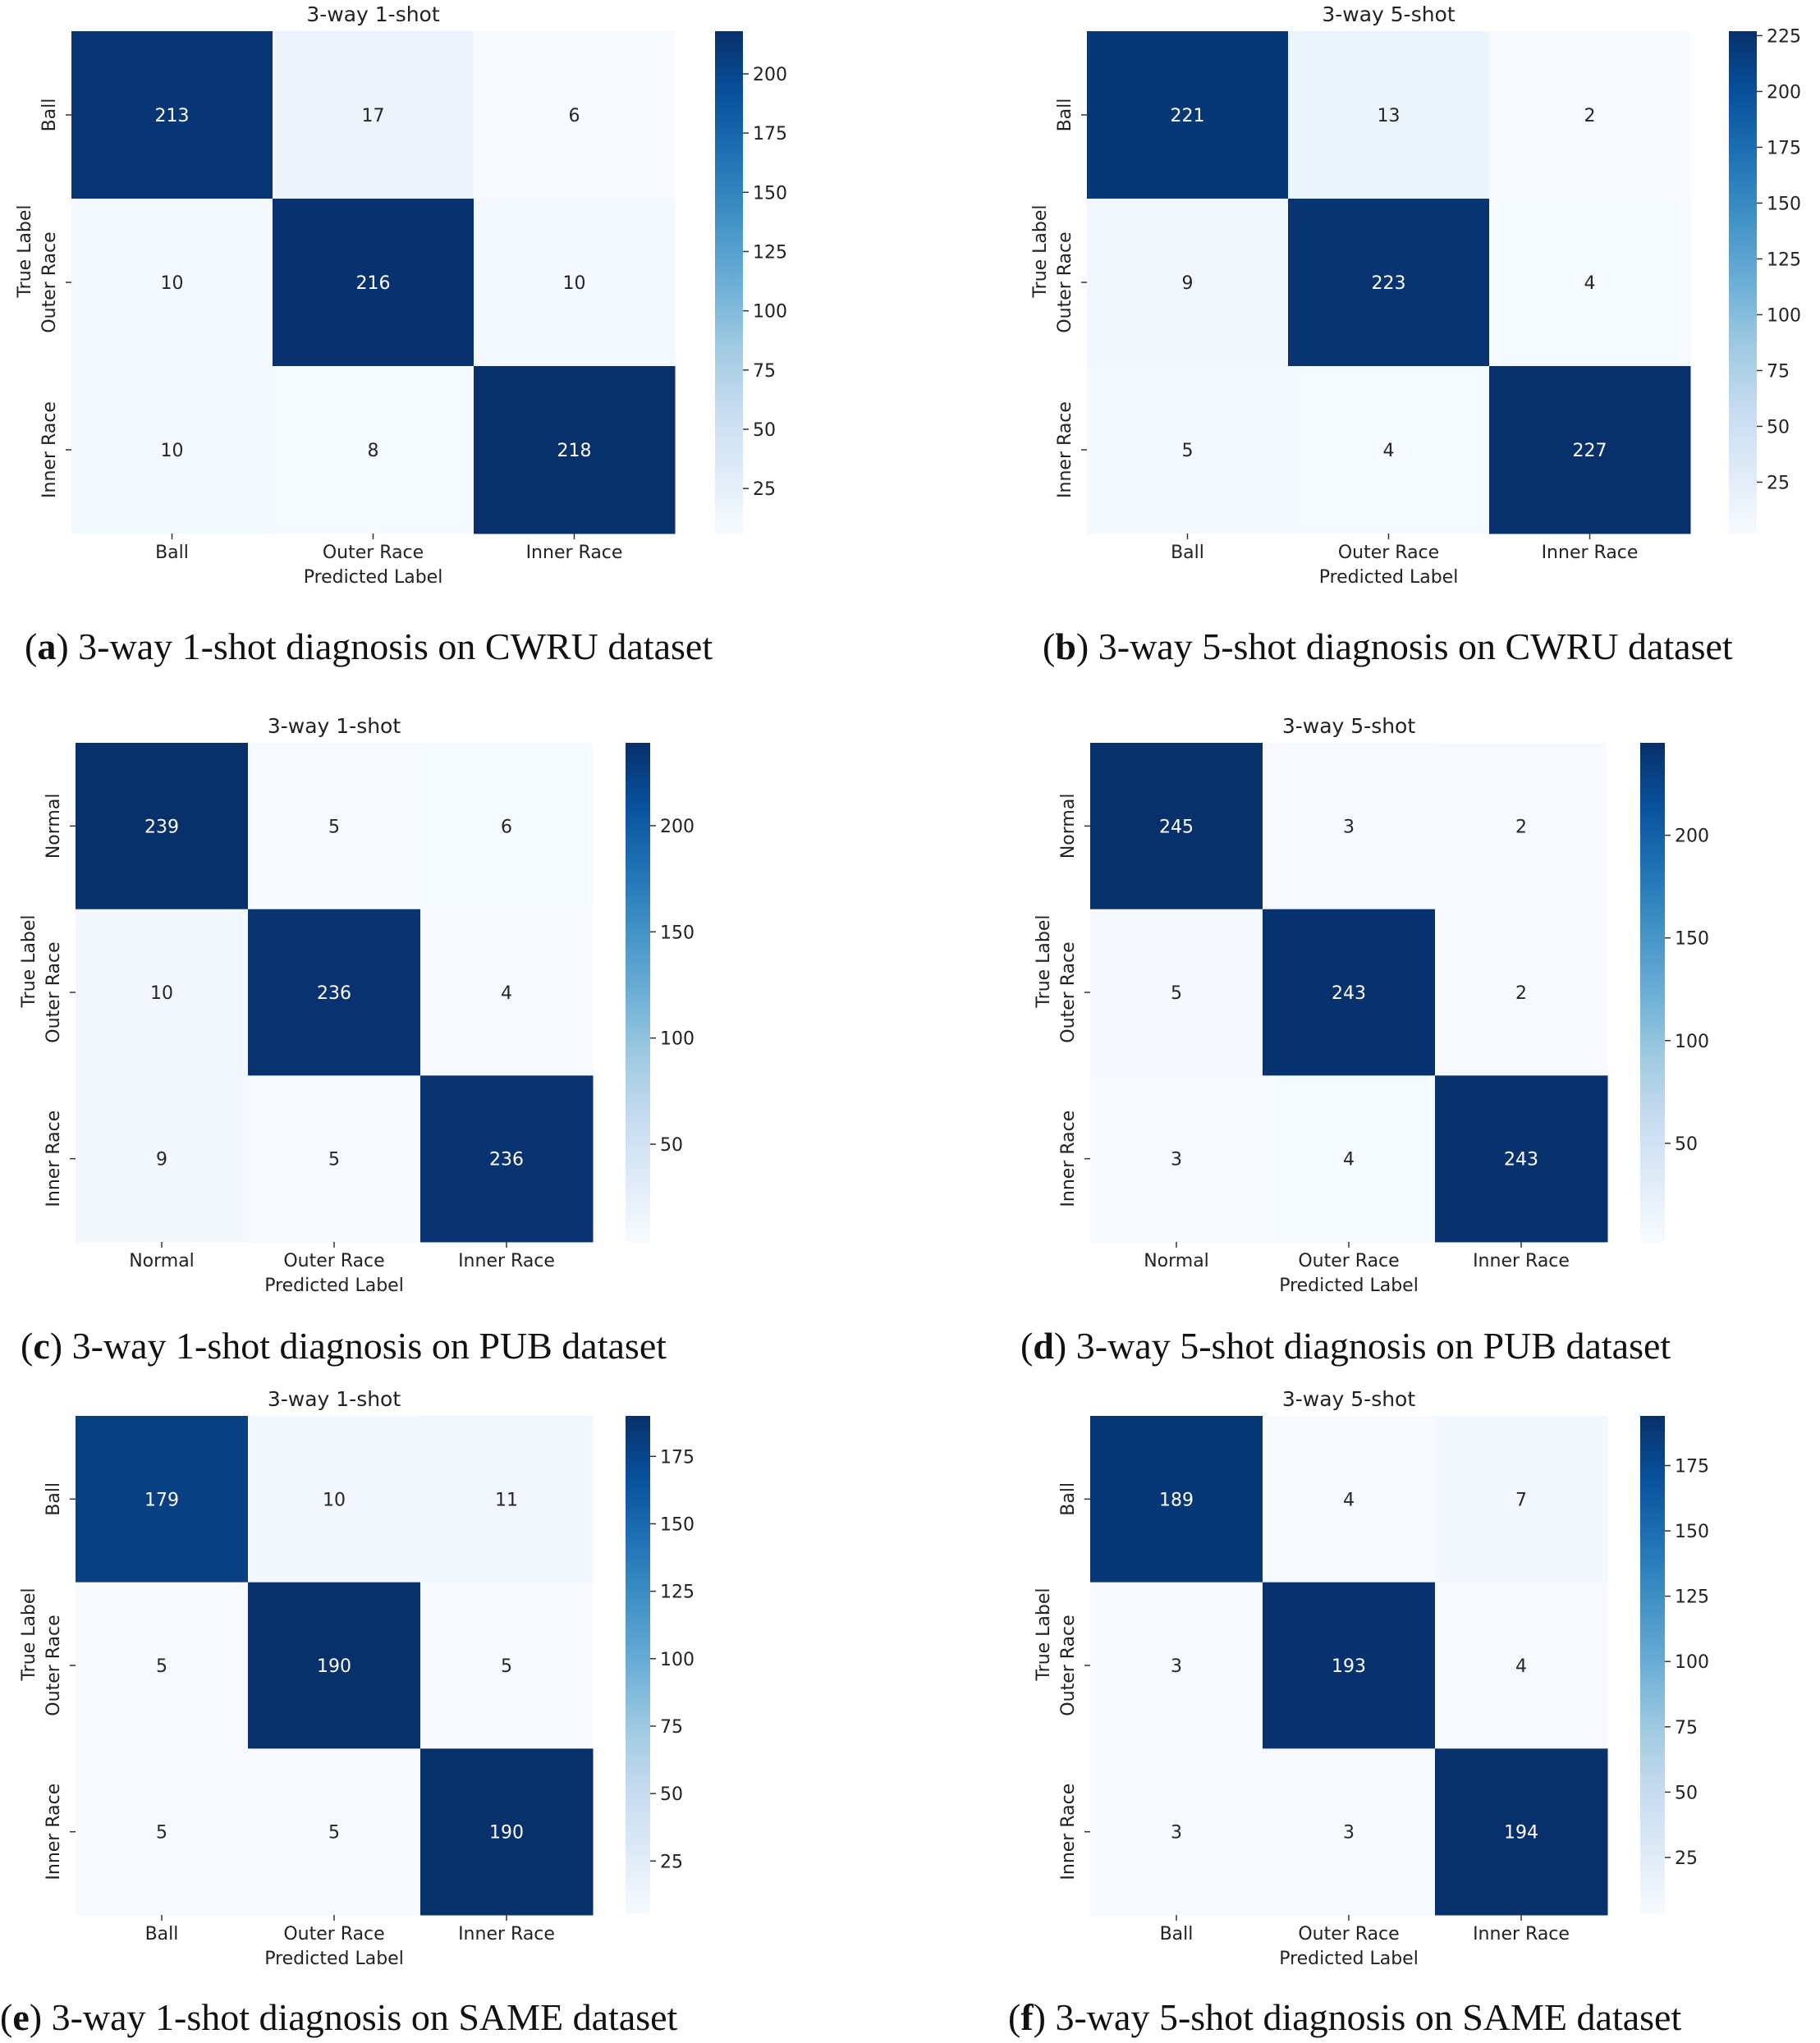 The width and height of the screenshot is (1820, 2043). Describe the element at coordinates (1521, 1500) in the screenshot. I see `cell-value: 7` at that location.